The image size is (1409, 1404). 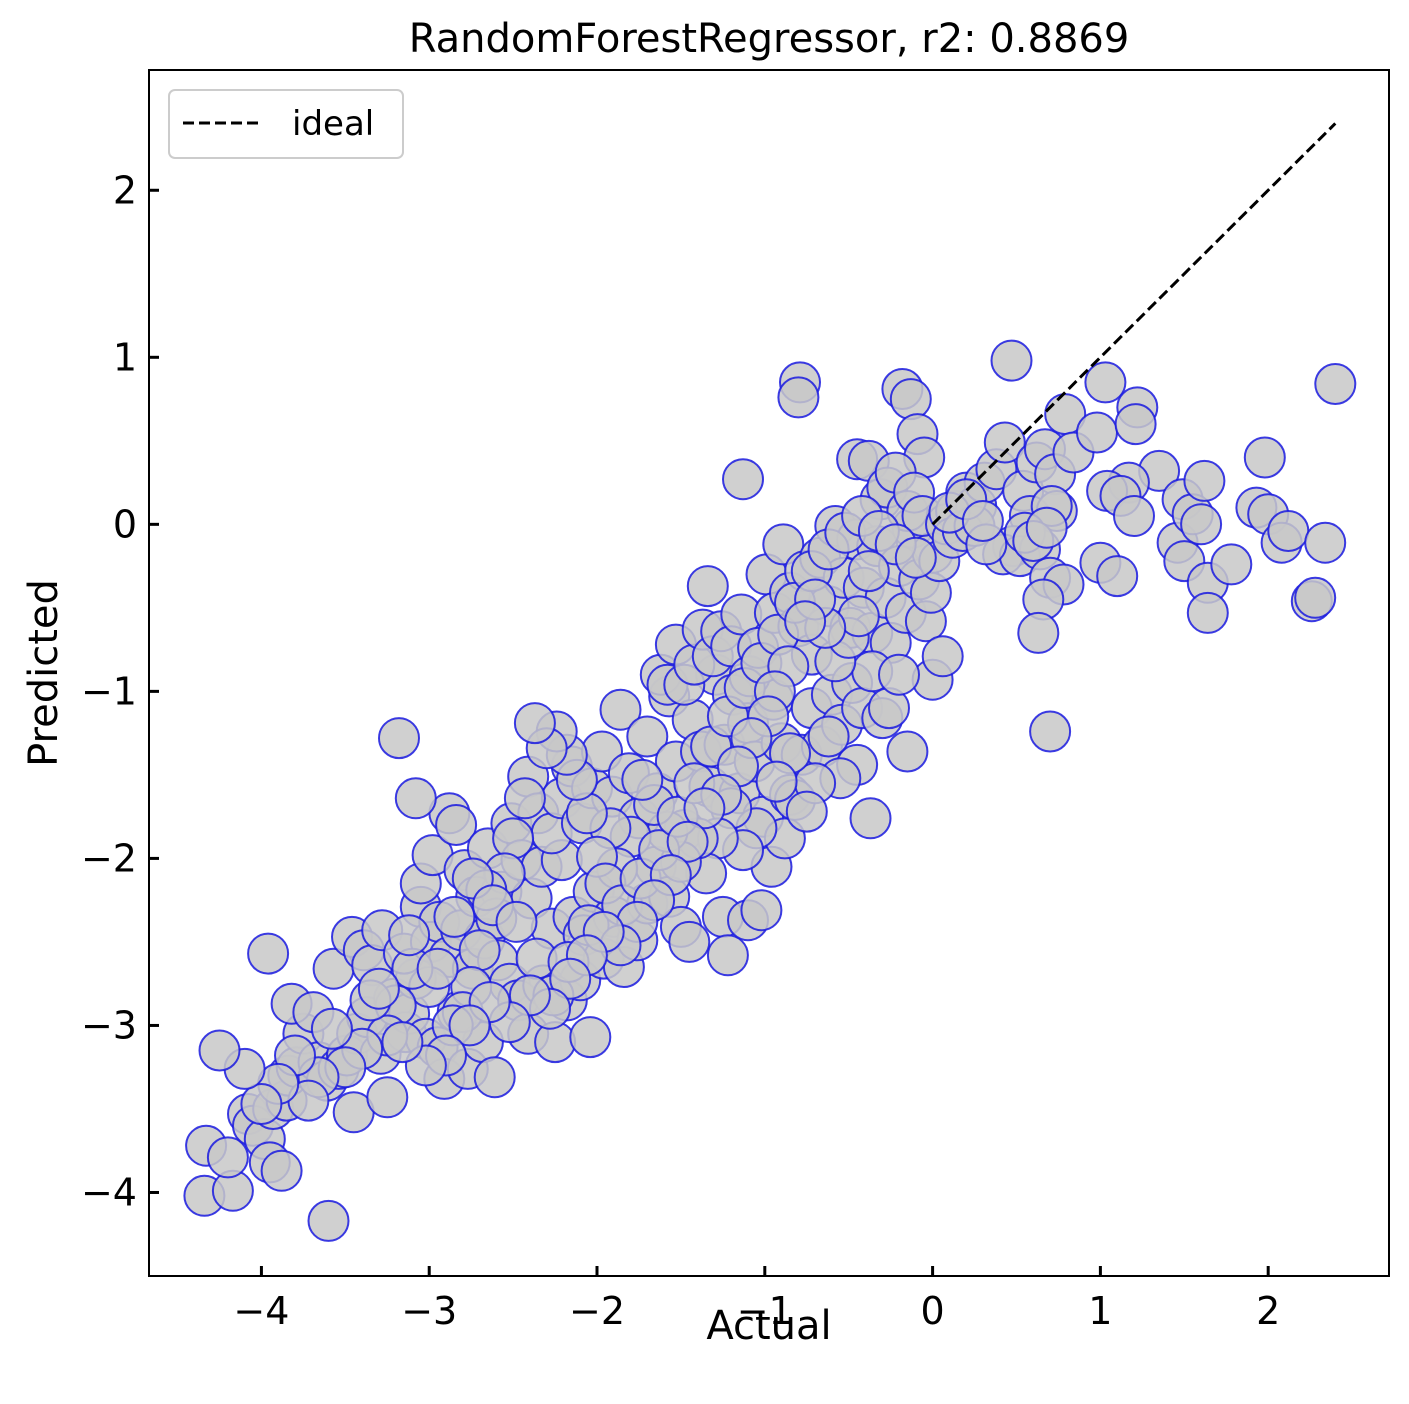 What do you see at coordinates (1100, 1311) in the screenshot?
I see `x-tick-label: 1` at bounding box center [1100, 1311].